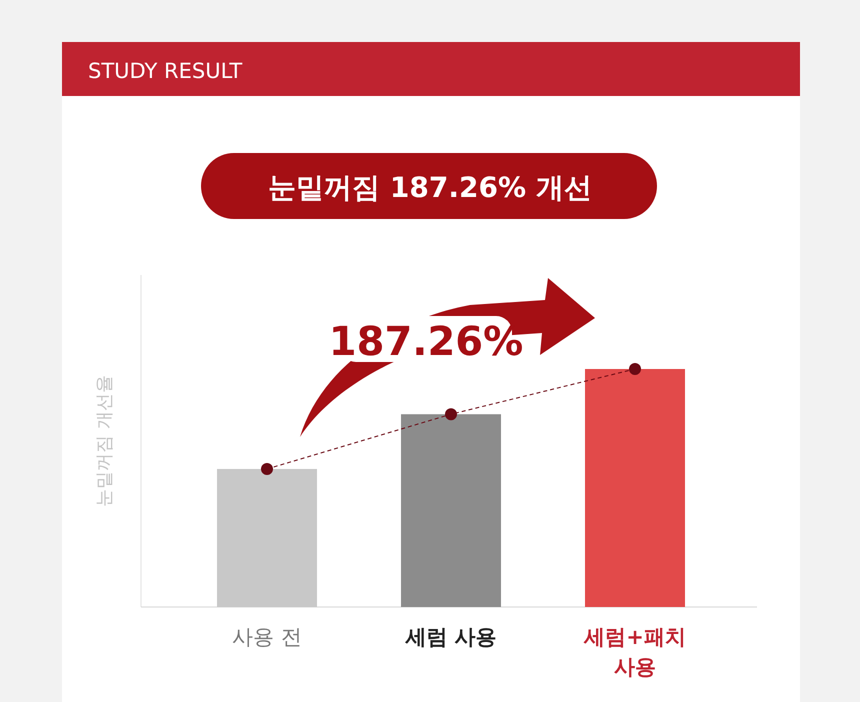 This screenshot has height=702, width=860. Describe the element at coordinates (426, 342) in the screenshot. I see `text: 187.26%` at that location.